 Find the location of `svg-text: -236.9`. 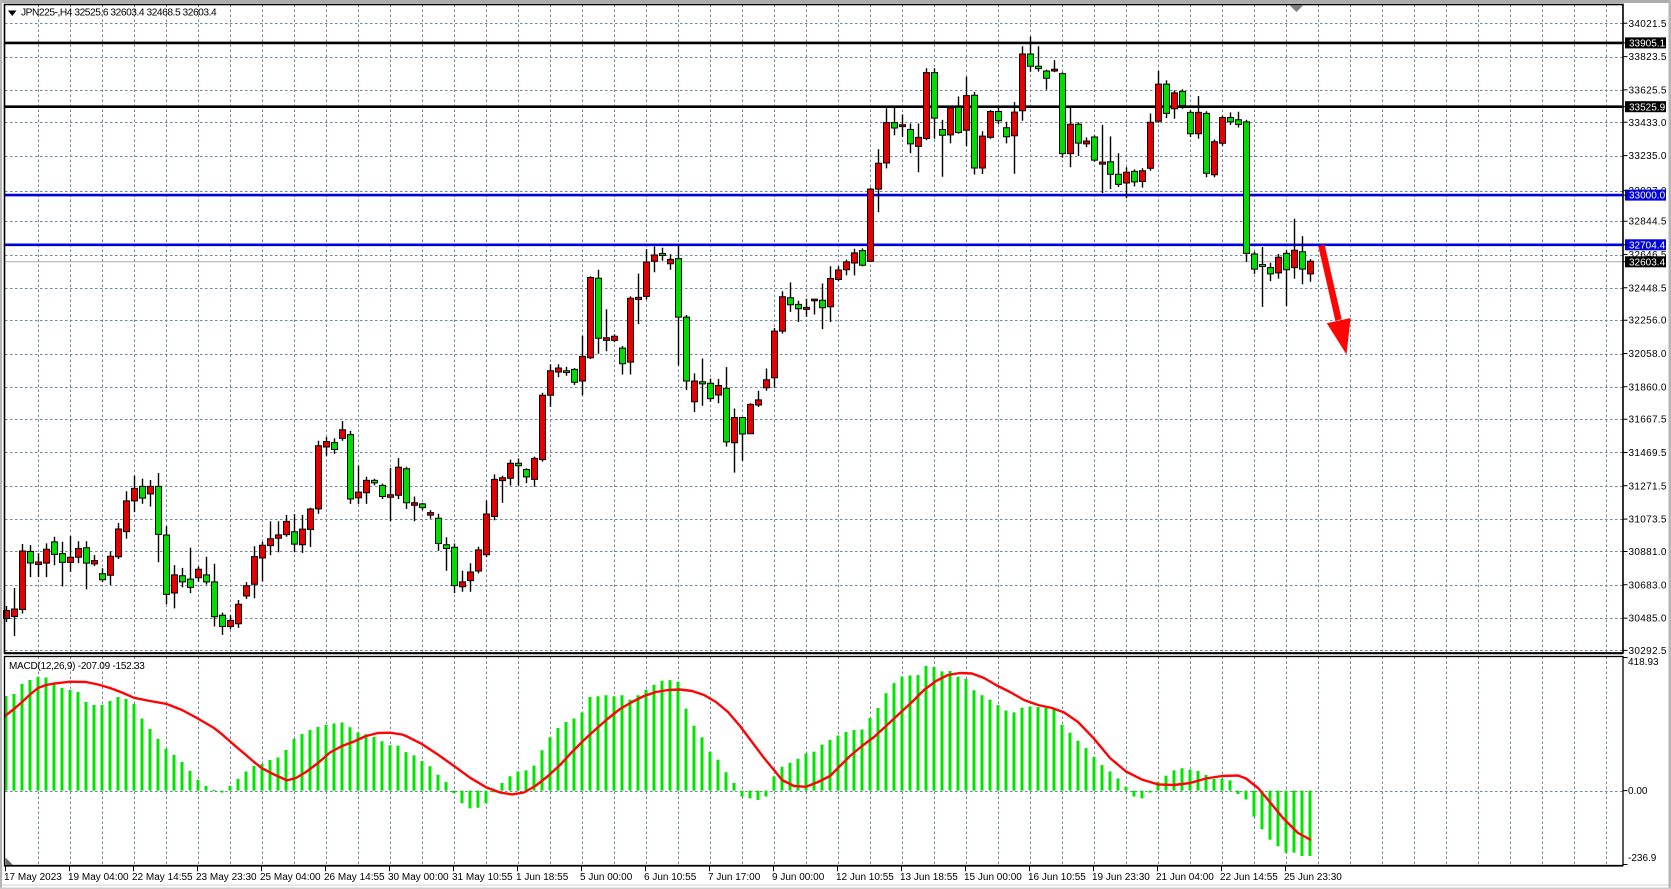

svg-text: -236.9 is located at coordinates (1642, 858).